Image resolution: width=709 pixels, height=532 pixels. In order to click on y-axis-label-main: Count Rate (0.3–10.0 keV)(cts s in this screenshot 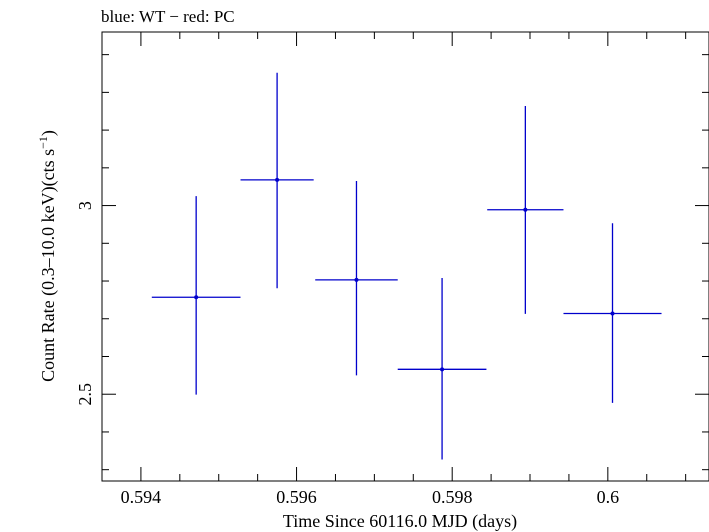, I will do `click(48, 265)`.